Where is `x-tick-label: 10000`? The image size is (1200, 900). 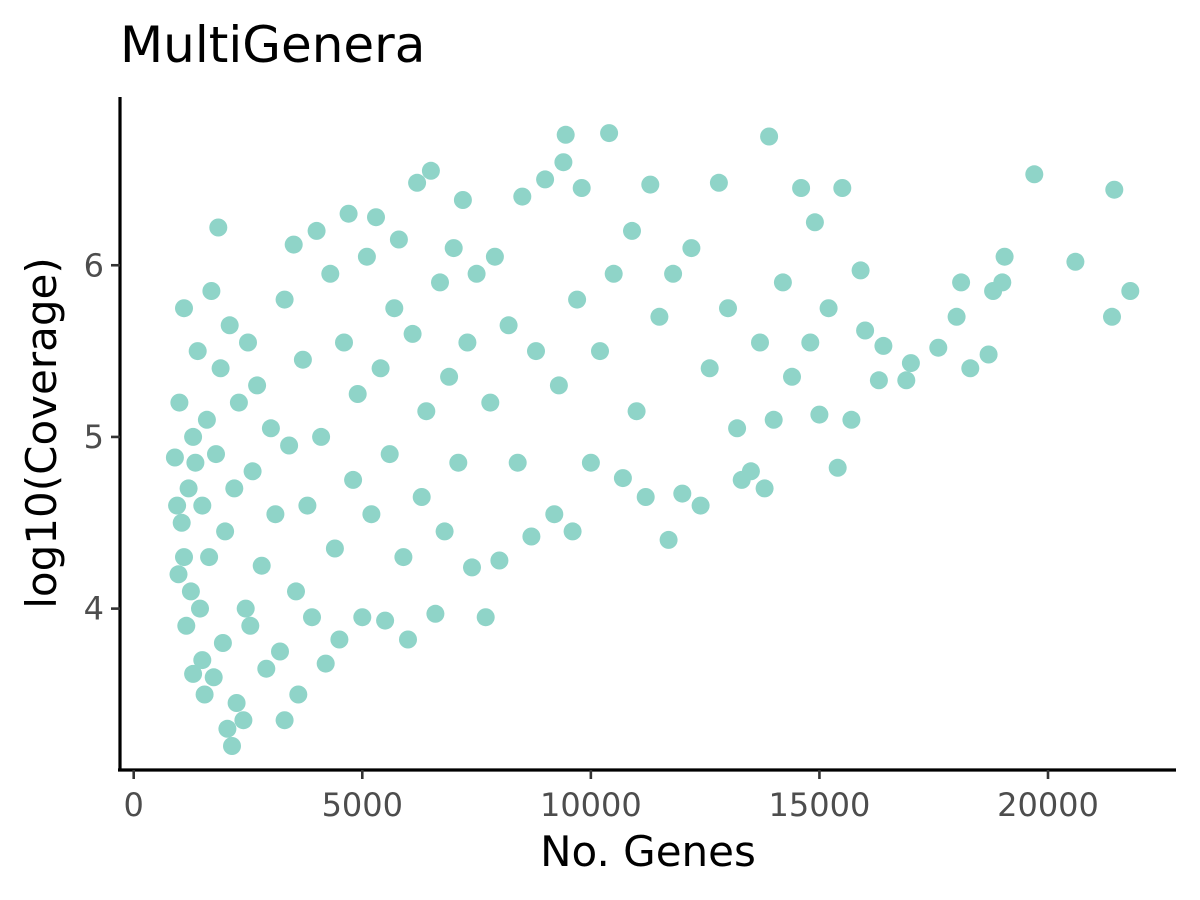 x-tick-label: 10000 is located at coordinates (591, 805).